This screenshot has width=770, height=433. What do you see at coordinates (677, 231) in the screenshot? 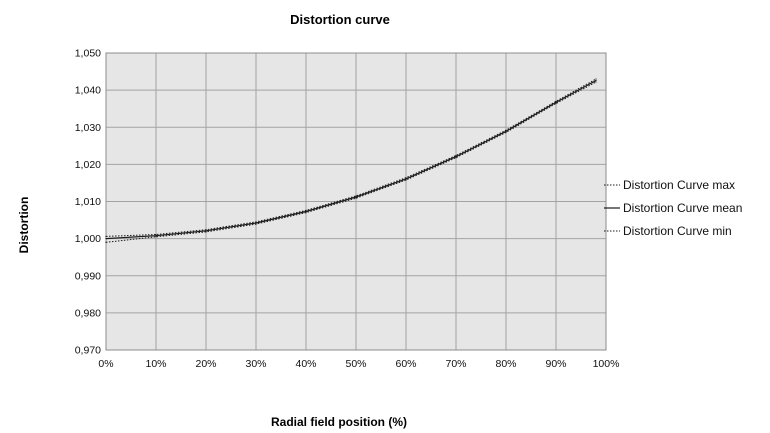
I see `legend-label: Distortion Curve min` at bounding box center [677, 231].